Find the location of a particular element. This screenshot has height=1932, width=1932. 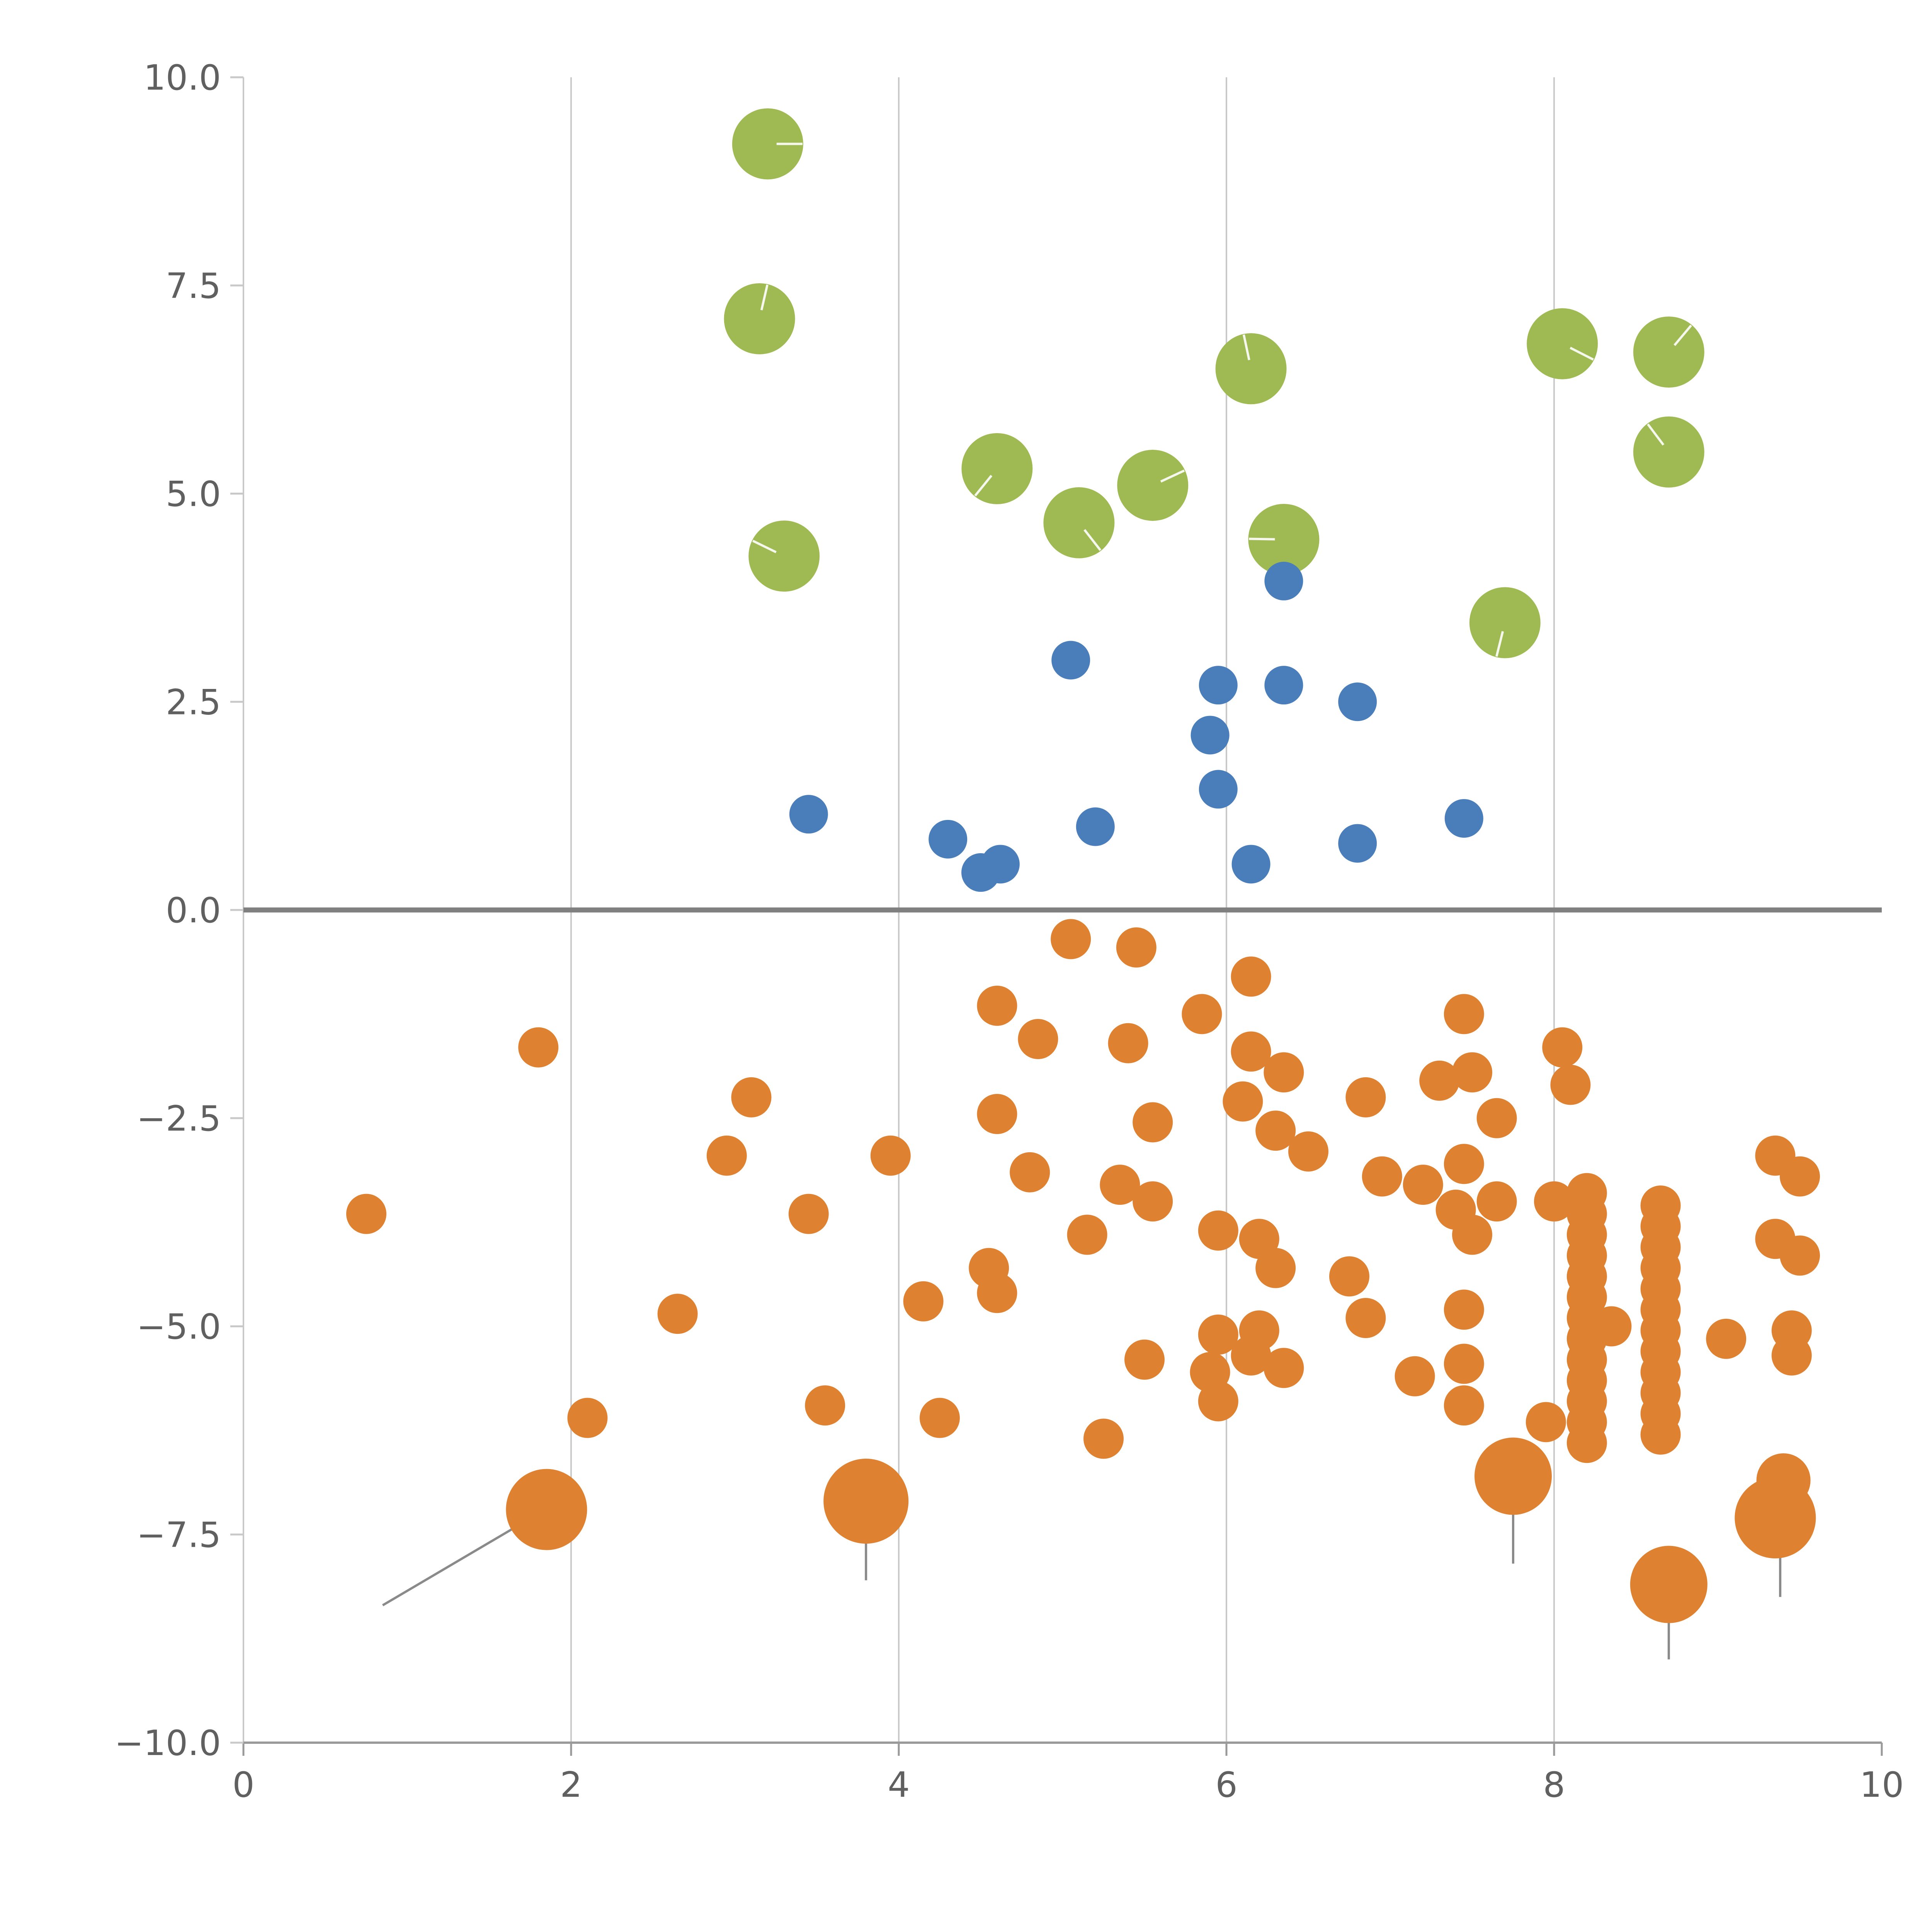

y-tick-label: −2.5 is located at coordinates (178, 1119).